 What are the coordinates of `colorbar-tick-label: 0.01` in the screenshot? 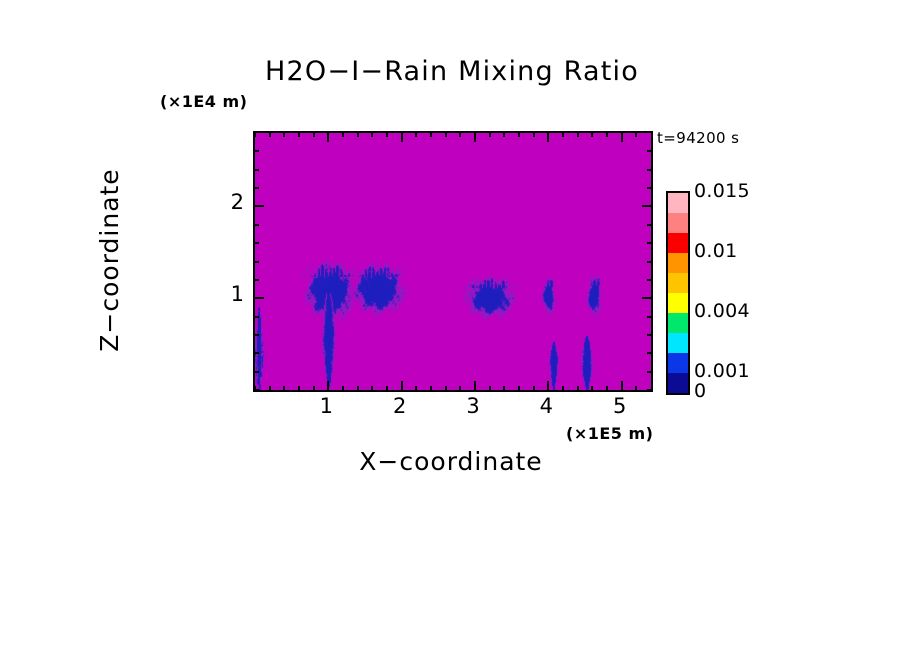 It's located at (716, 251).